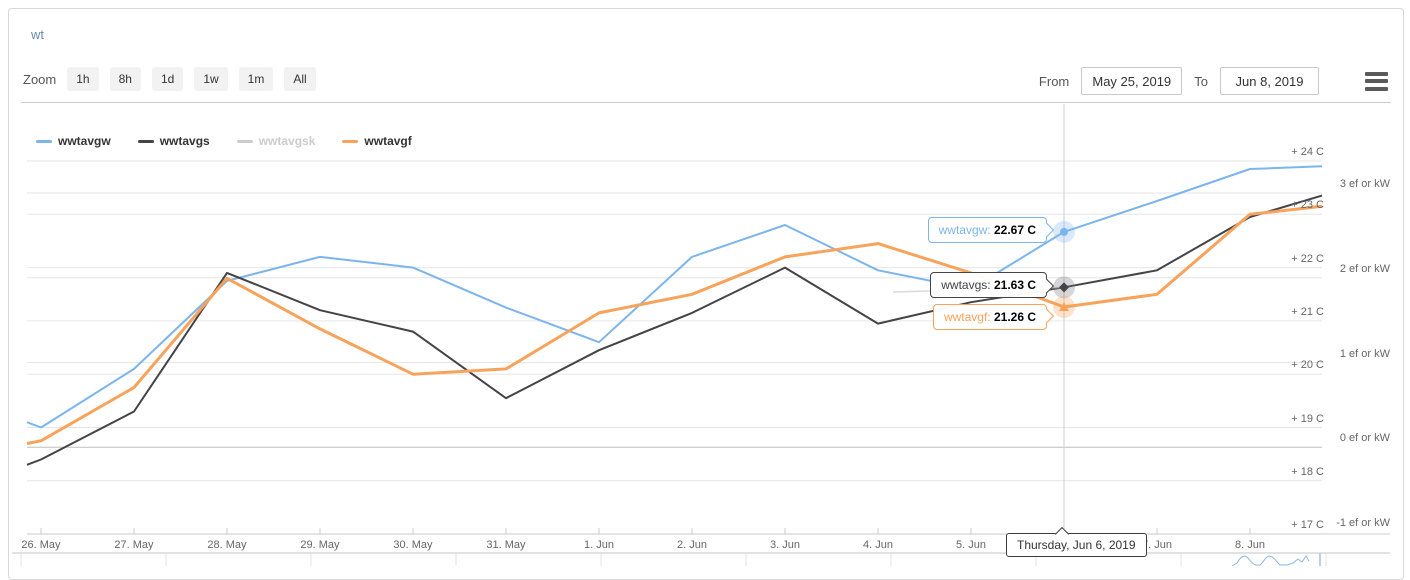 The height and width of the screenshot is (580, 1410). What do you see at coordinates (388, 141) in the screenshot?
I see `legend-item-label: wwtavgf` at bounding box center [388, 141].